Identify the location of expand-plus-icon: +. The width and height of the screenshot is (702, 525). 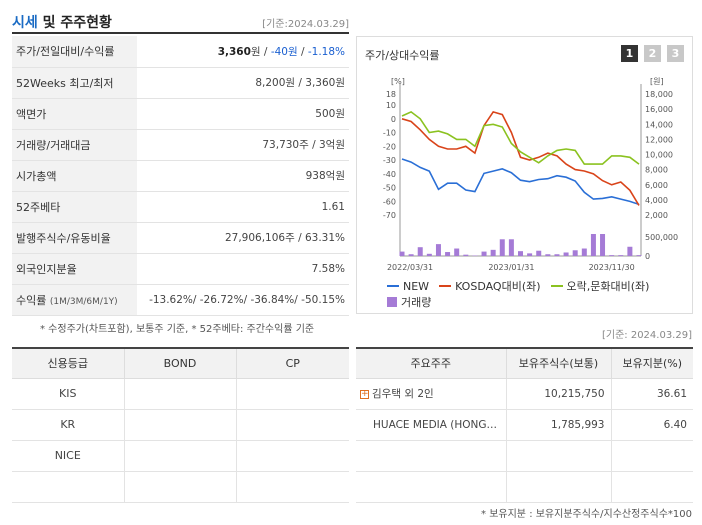
(364, 393).